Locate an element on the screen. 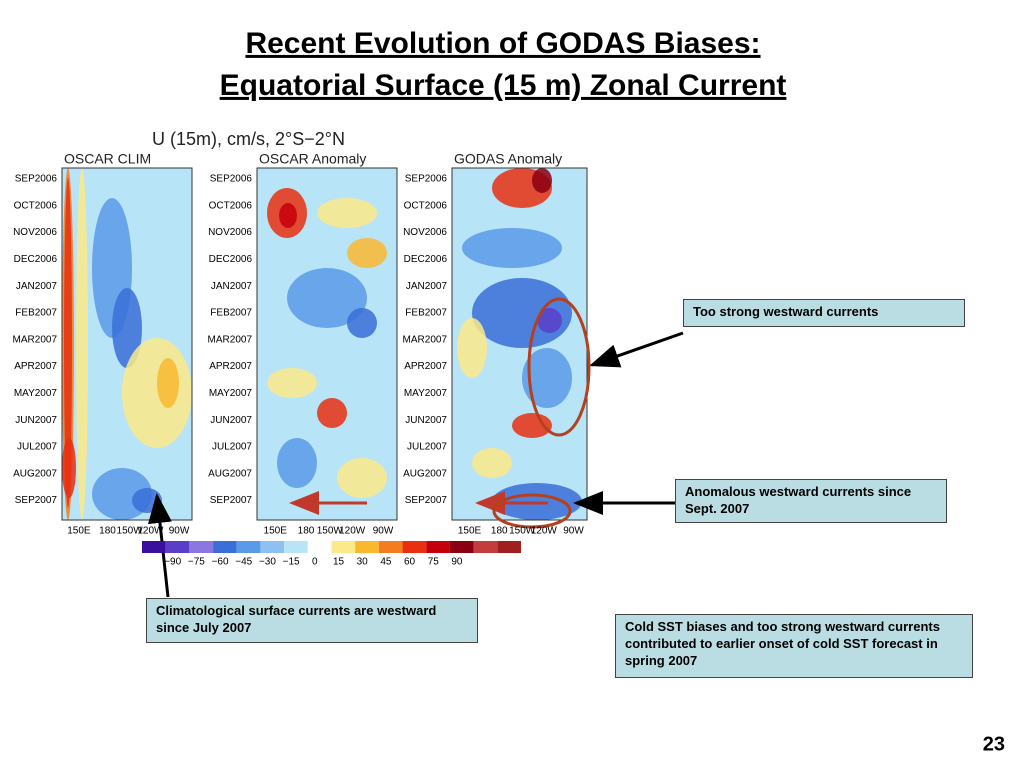 This screenshot has height=768, width=1024. colorbar-label: −15 is located at coordinates (291, 562).